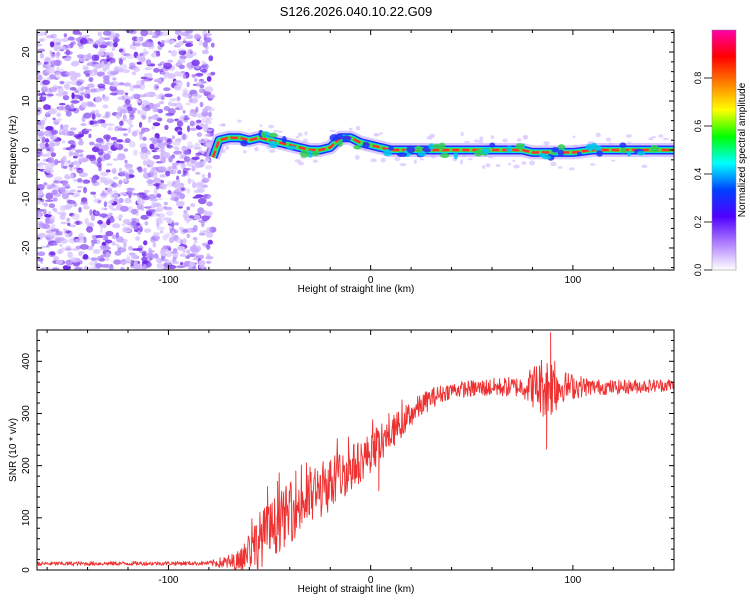 The height and width of the screenshot is (600, 750). I want to click on y-tick-label: 300, so click(26, 413).